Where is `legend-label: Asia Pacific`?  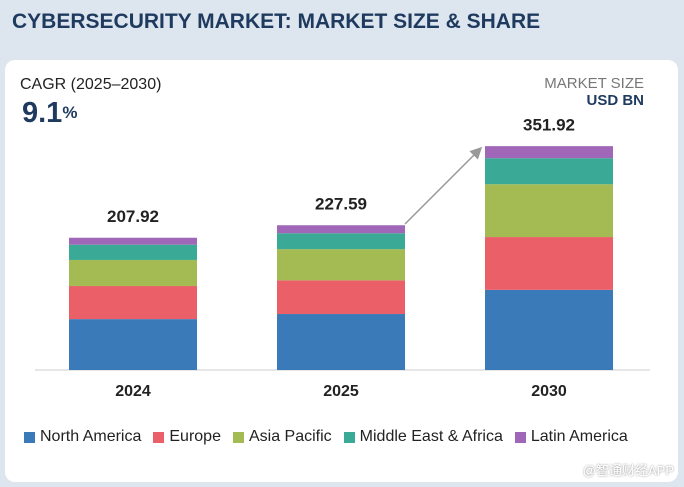
legend-label: Asia Pacific is located at coordinates (290, 436).